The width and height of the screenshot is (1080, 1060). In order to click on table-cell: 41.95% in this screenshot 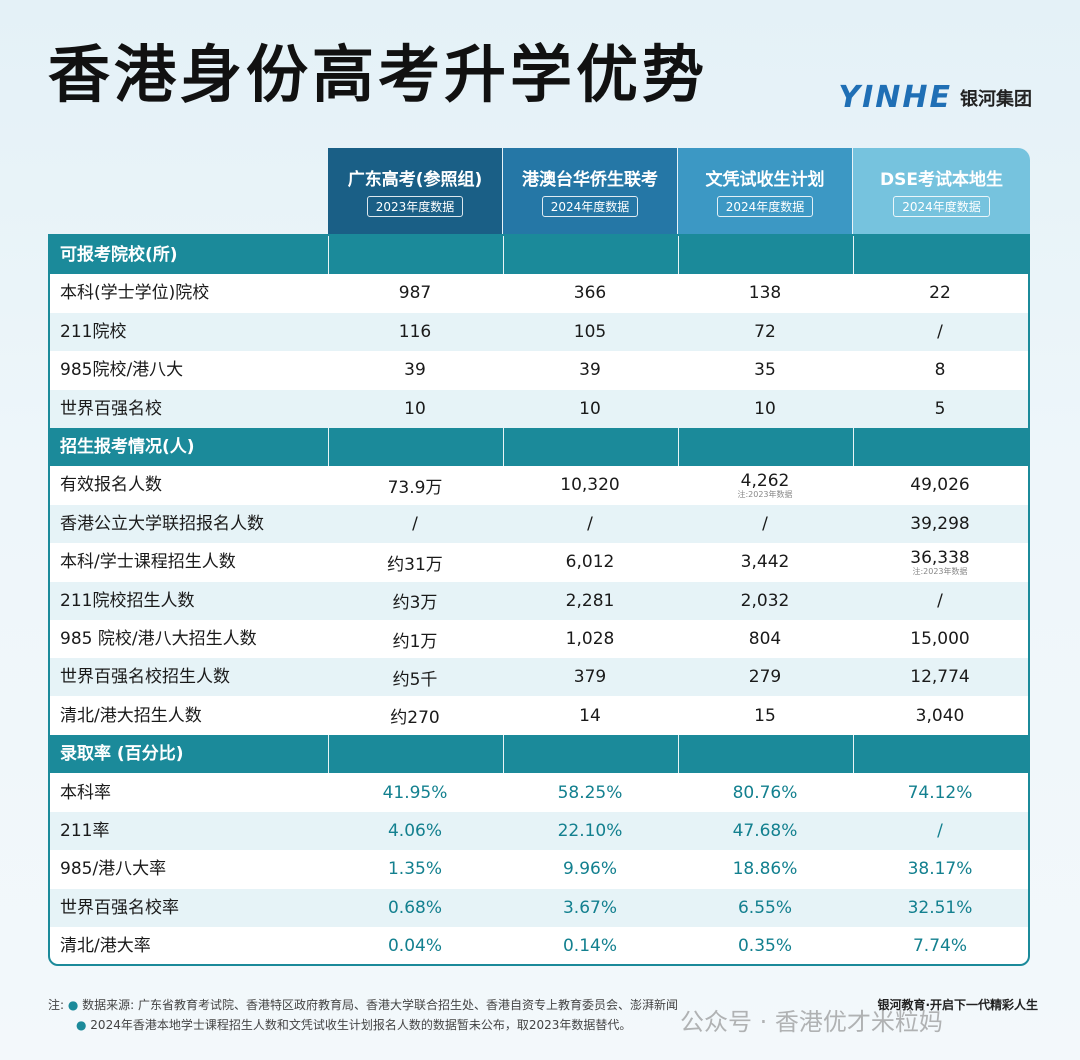, I will do `click(415, 793)`.